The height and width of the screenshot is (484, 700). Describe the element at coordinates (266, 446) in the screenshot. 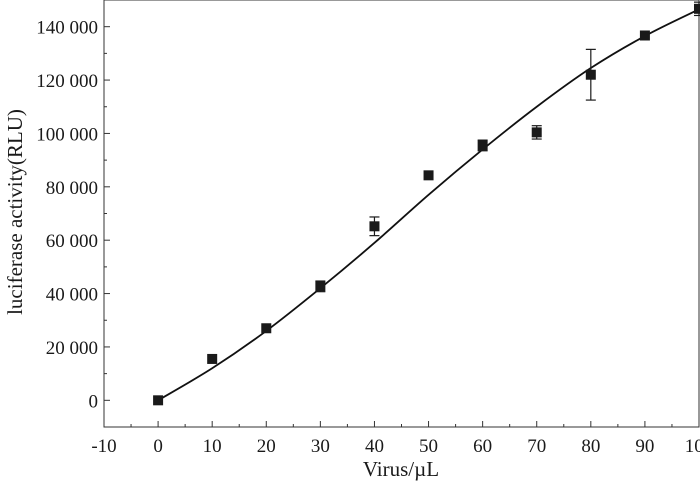

I see `x-tick-label: 20` at that location.